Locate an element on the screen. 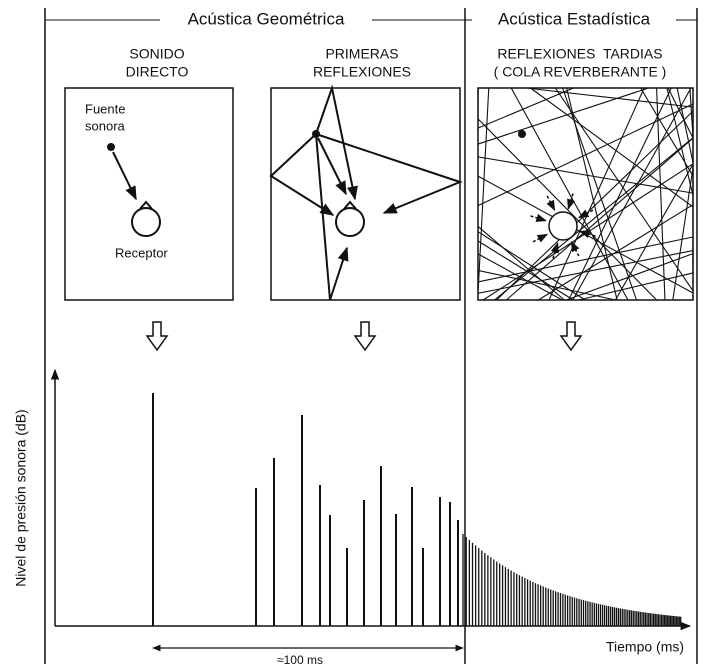 The width and height of the screenshot is (704, 664). source-label: Fuente is located at coordinates (105, 108).